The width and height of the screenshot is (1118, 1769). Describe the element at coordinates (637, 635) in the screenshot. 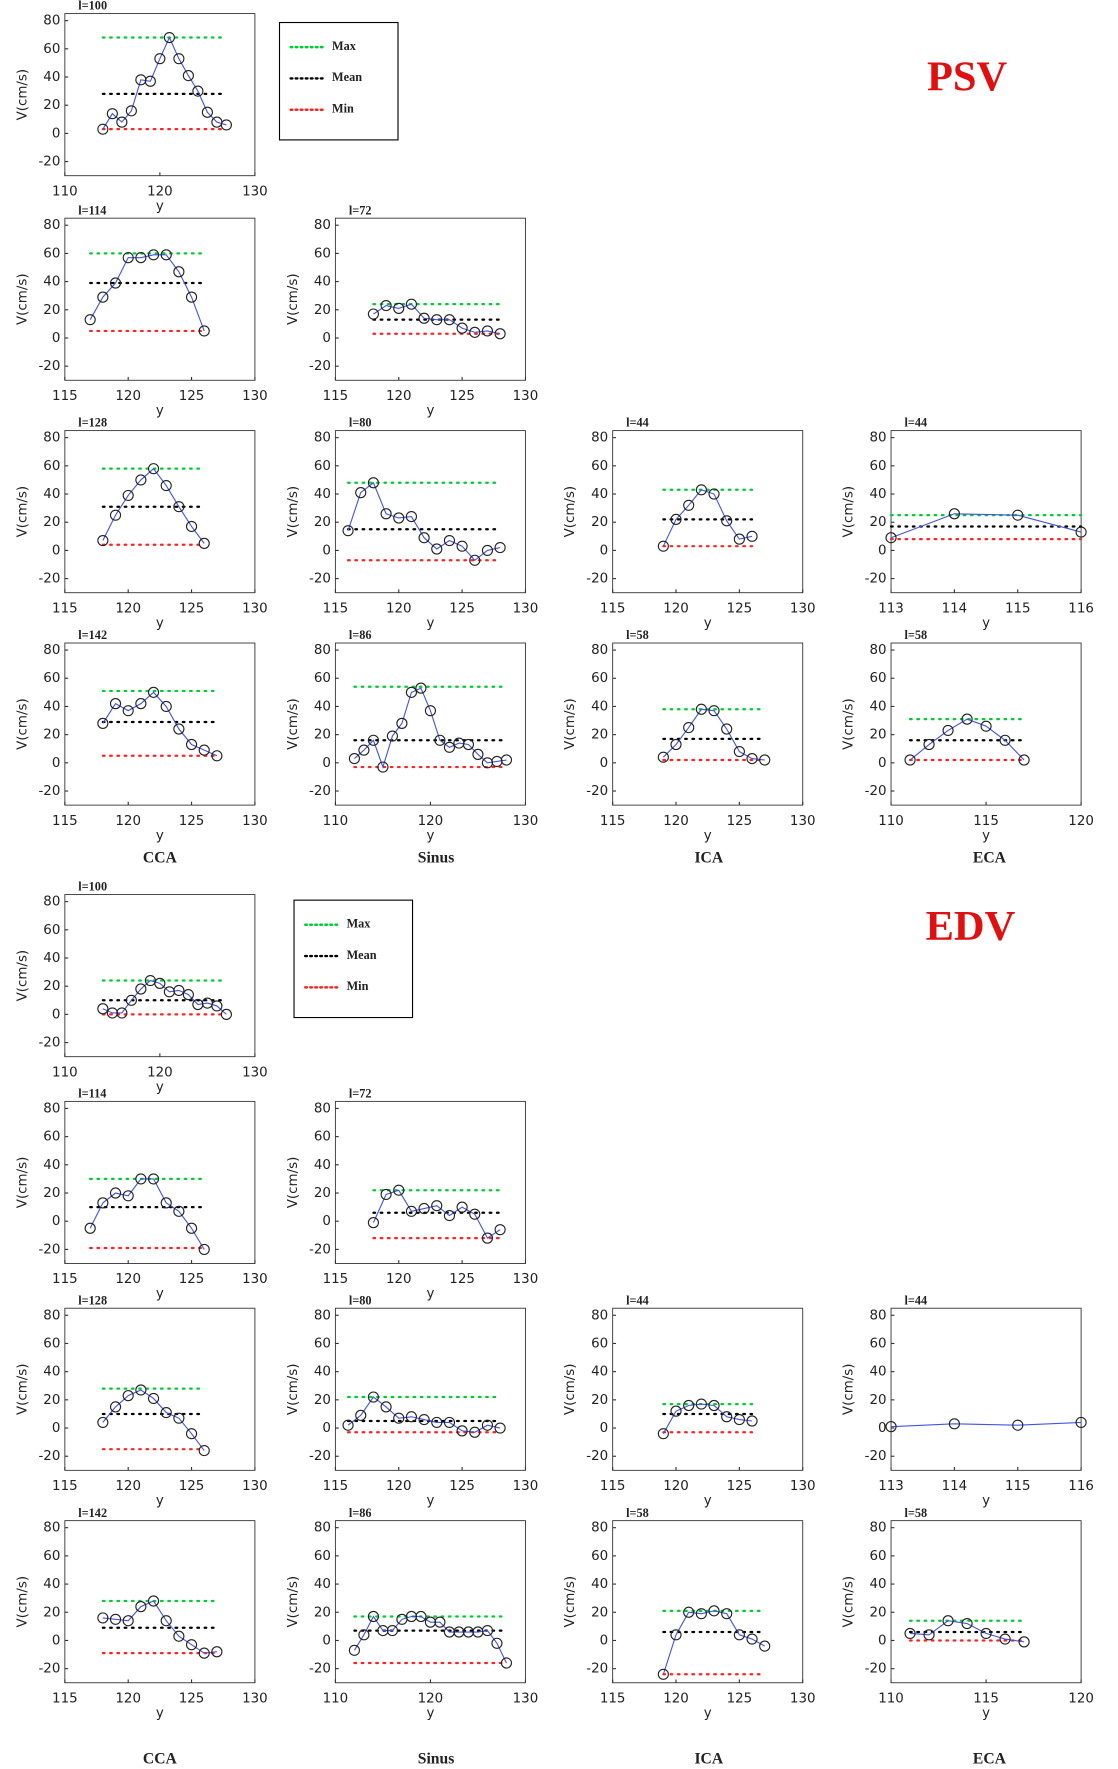

I see `subplot-title: l=58` at that location.